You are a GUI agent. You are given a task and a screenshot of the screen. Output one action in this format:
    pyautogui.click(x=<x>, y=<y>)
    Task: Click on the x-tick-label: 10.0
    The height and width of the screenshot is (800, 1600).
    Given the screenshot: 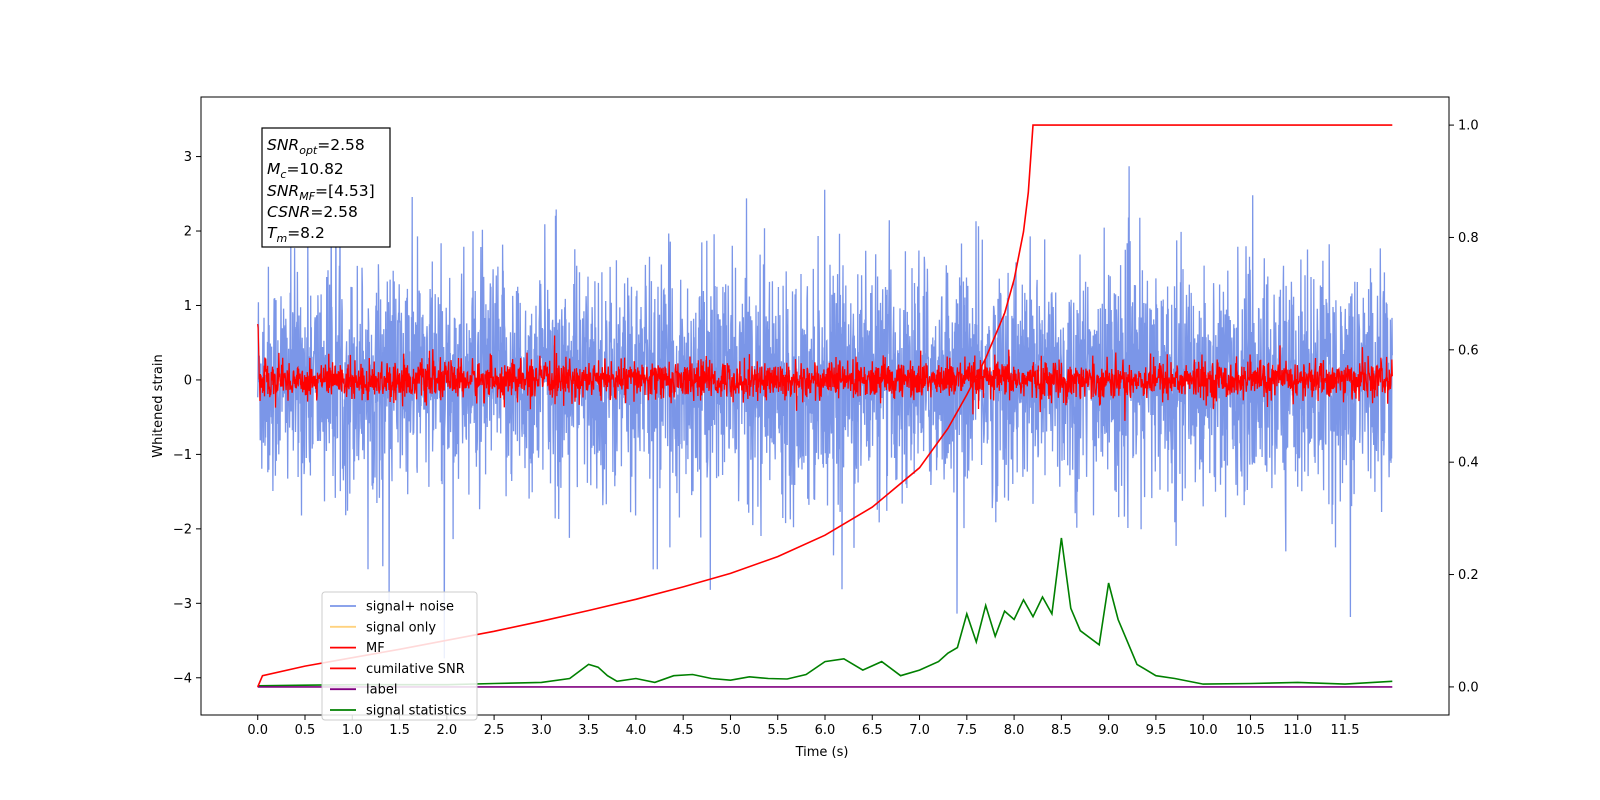 What is the action you would take?
    pyautogui.click(x=1203, y=730)
    